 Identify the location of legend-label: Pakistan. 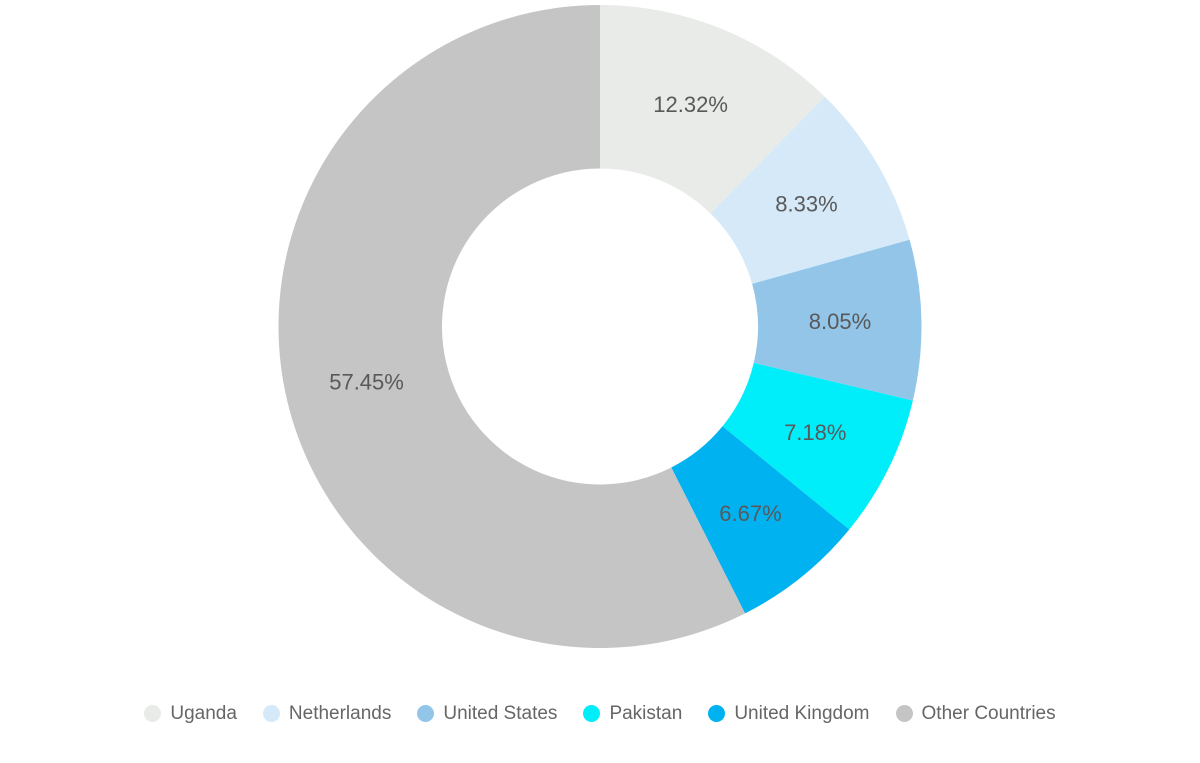
(646, 713).